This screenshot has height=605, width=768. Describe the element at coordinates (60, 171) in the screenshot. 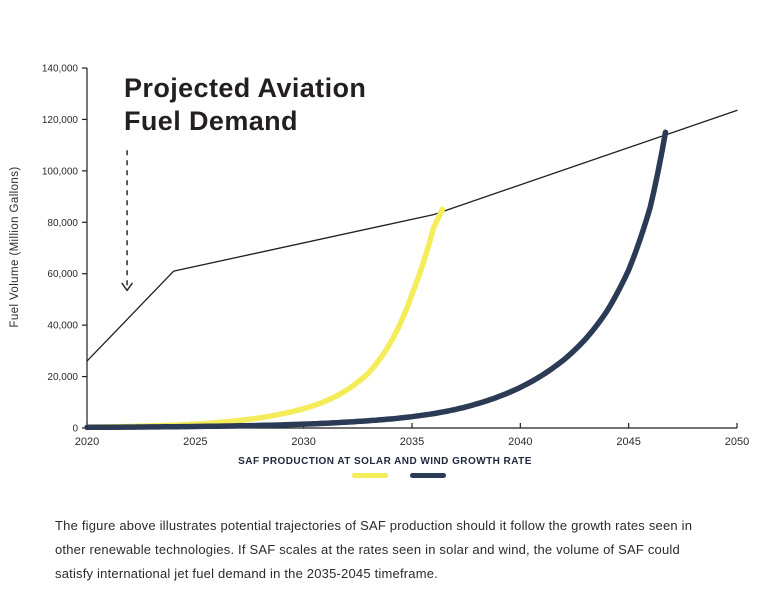

I see `y-tick-label: 100,000` at that location.